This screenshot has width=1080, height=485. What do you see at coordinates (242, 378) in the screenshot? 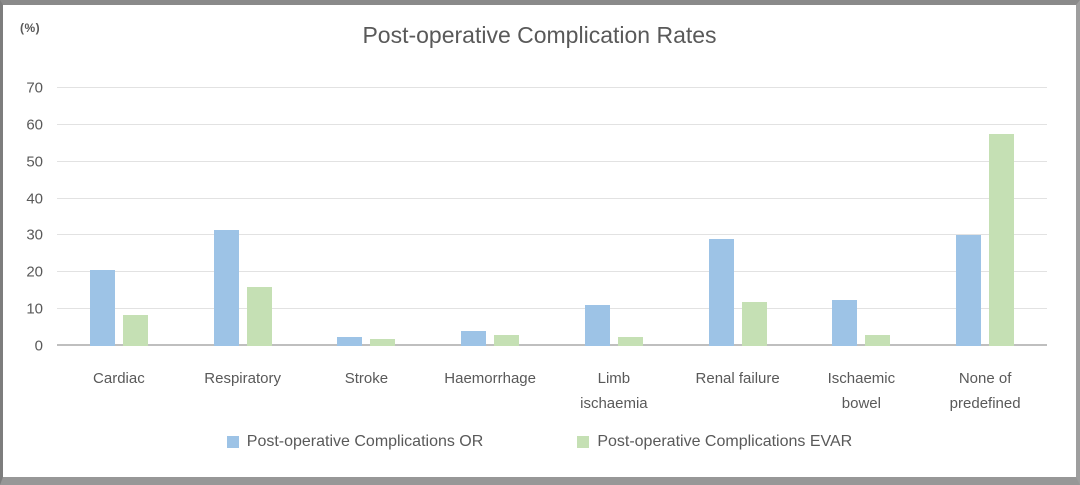
I see `x-axis-label: Respiratory` at bounding box center [242, 378].